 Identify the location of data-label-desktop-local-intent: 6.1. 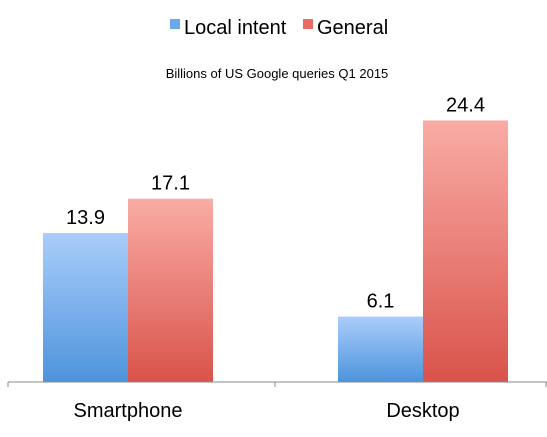
(381, 302).